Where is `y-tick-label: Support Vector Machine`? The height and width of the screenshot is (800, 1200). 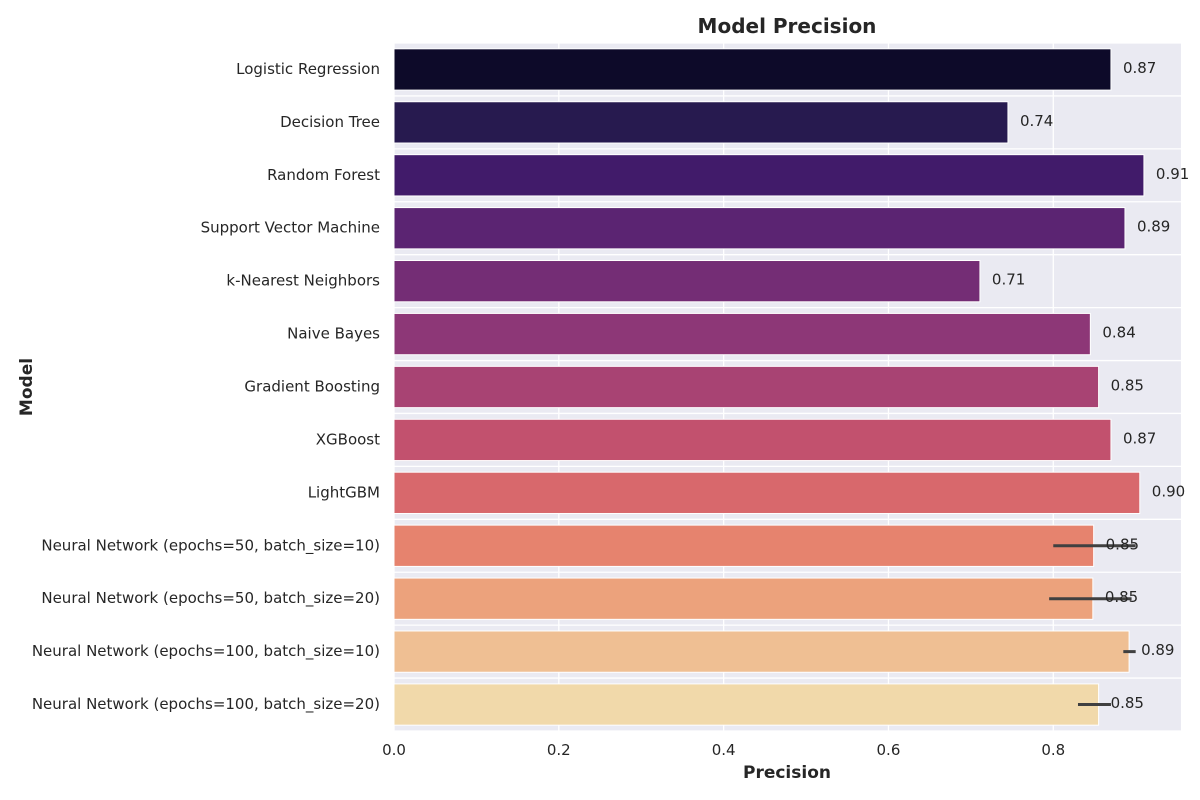 y-tick-label: Support Vector Machine is located at coordinates (290, 228).